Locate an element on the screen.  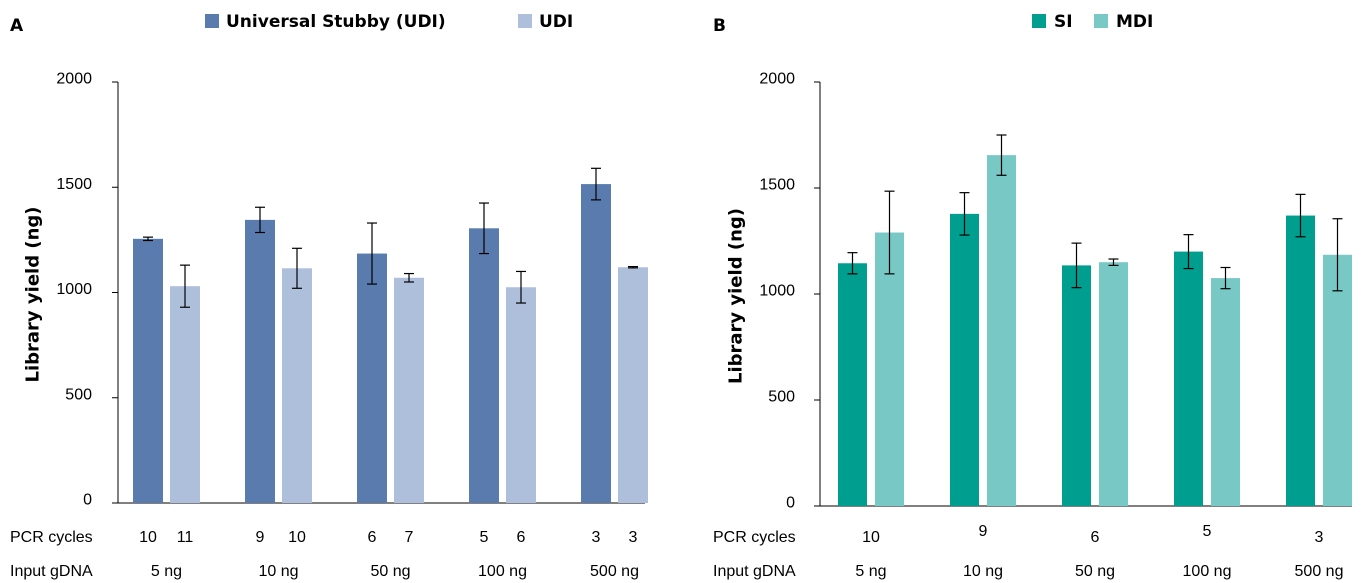
pcr-cycle-label: 11 is located at coordinates (185, 537).